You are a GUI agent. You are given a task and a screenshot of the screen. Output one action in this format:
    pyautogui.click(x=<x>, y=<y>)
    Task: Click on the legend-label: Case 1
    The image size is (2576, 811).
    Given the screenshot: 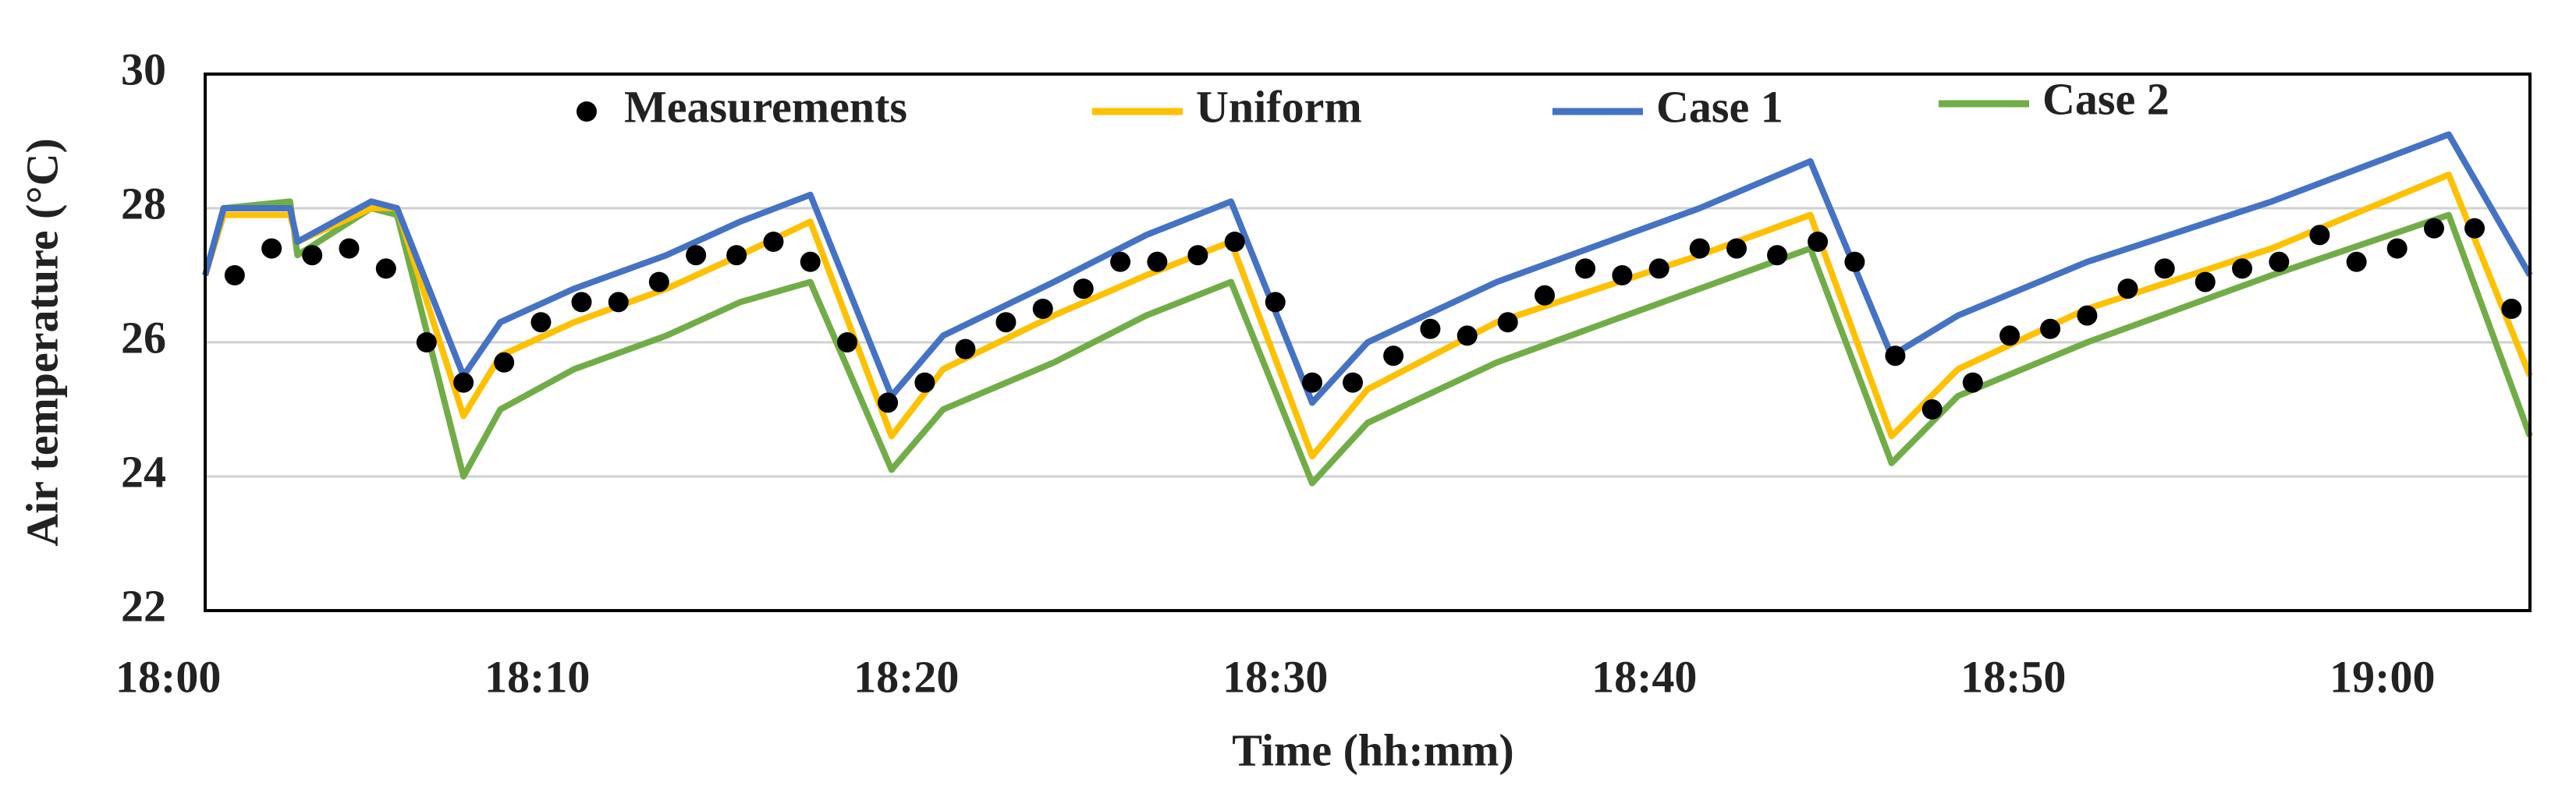 What is the action you would take?
    pyautogui.click(x=1719, y=106)
    